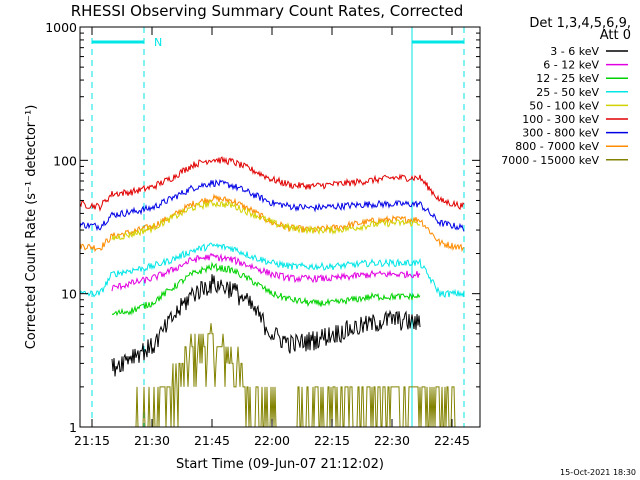 This screenshot has height=480, width=640. Describe the element at coordinates (571, 65) in the screenshot. I see `legend-entry-label: 6 - 12 keV` at that location.